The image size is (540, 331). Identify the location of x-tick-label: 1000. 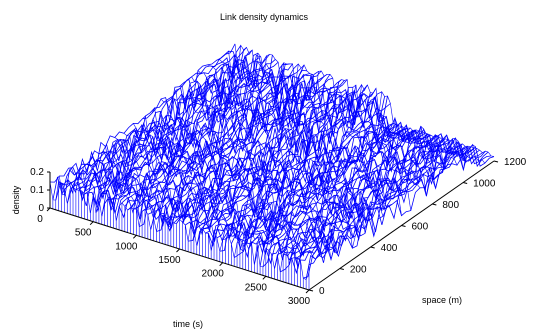
(126, 246).